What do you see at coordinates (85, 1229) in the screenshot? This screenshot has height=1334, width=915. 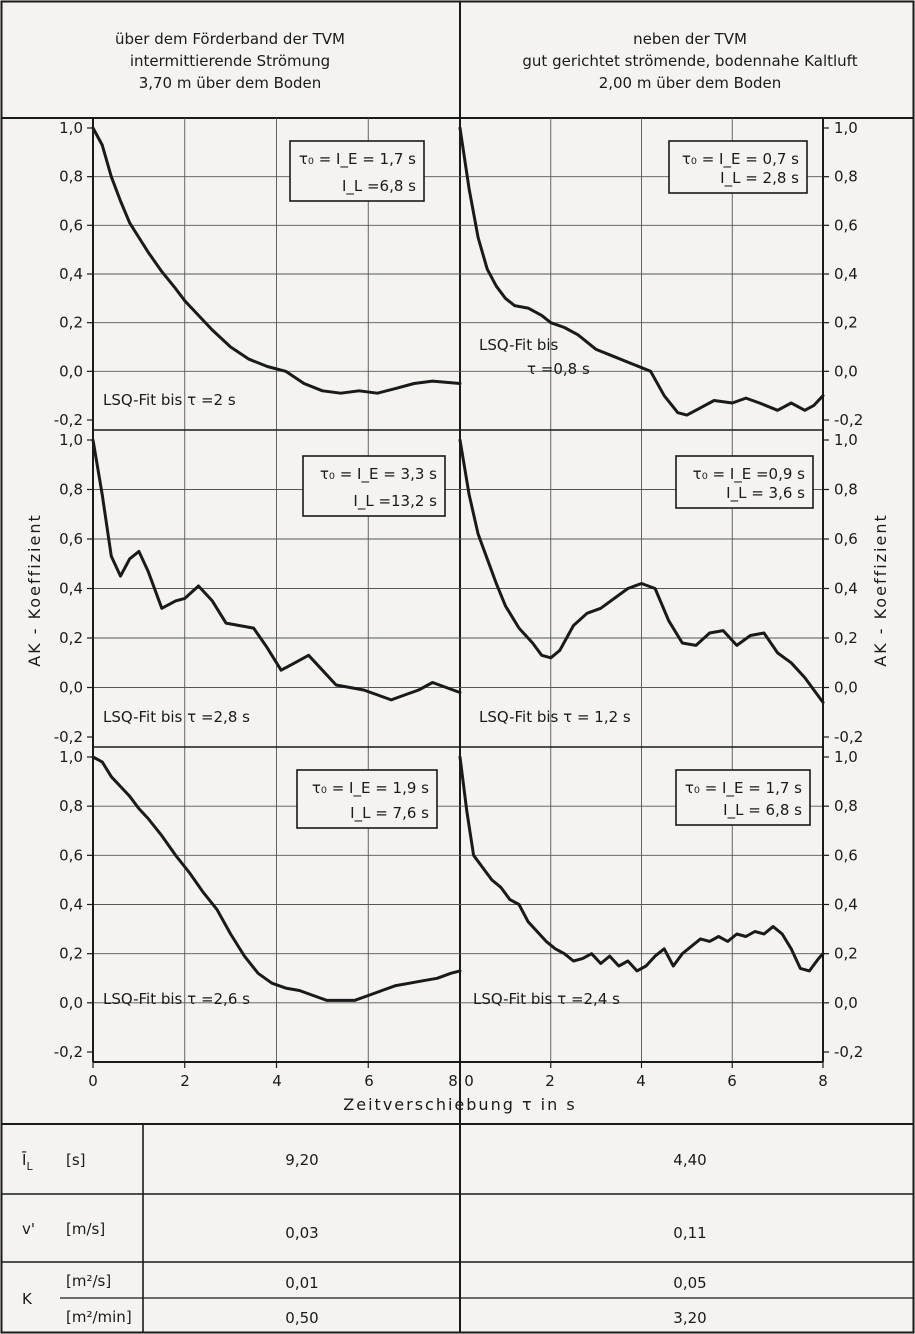 I see `row-v-unit: [m/s]` at bounding box center [85, 1229].